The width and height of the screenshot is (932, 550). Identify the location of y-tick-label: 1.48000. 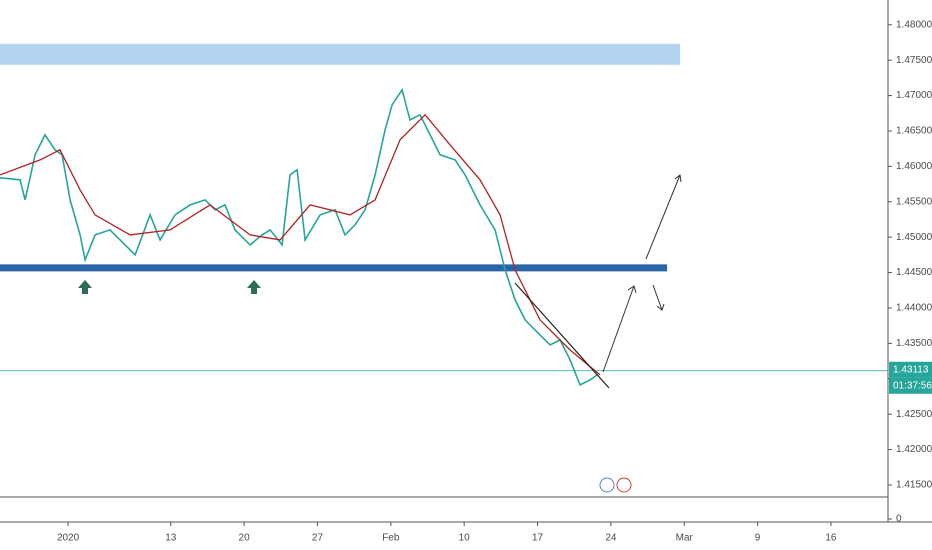
(914, 24).